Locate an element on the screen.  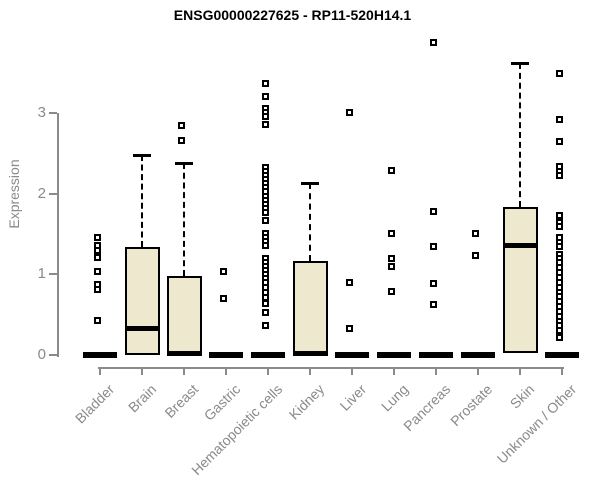
chart-title: ENSG00000227625 - RP11-520H14.1 is located at coordinates (292, 15).